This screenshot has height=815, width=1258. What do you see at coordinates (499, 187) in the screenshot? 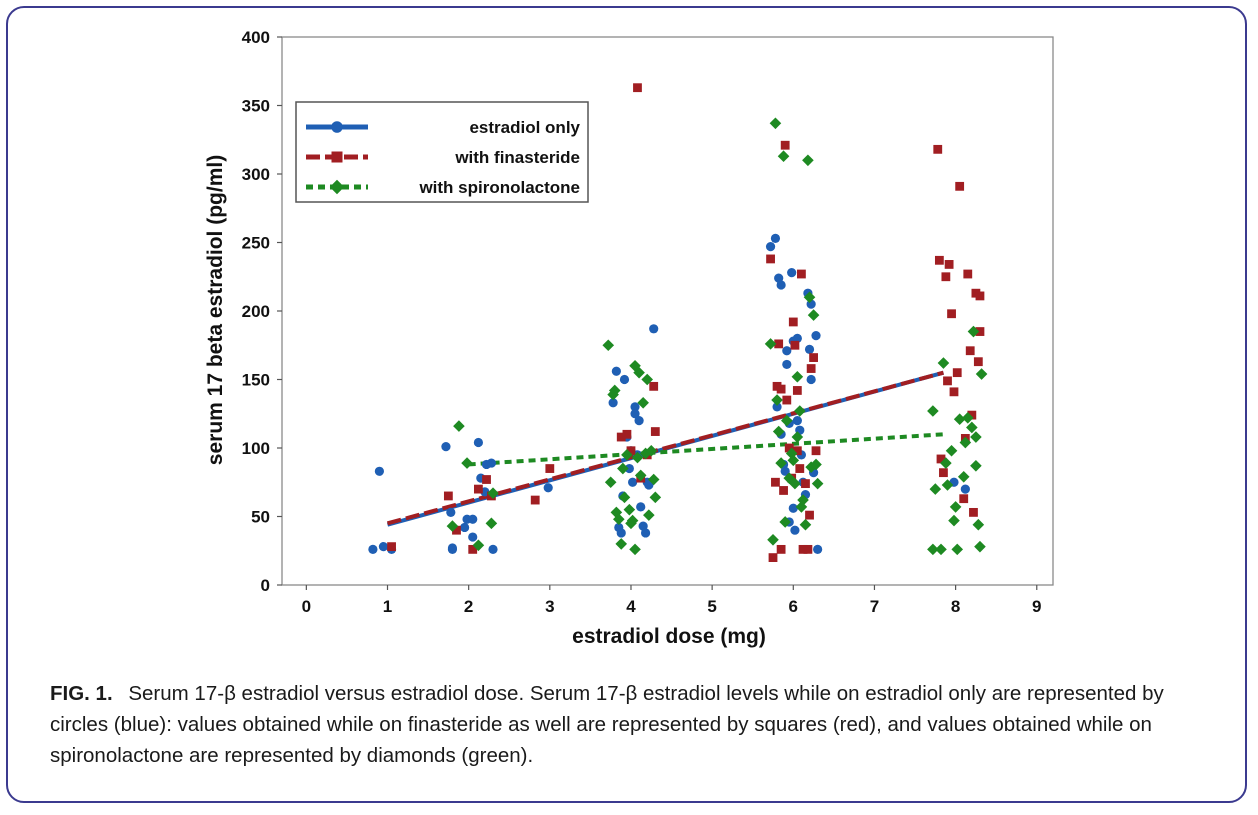
I see `legend-label: with spironolactone` at bounding box center [499, 187].